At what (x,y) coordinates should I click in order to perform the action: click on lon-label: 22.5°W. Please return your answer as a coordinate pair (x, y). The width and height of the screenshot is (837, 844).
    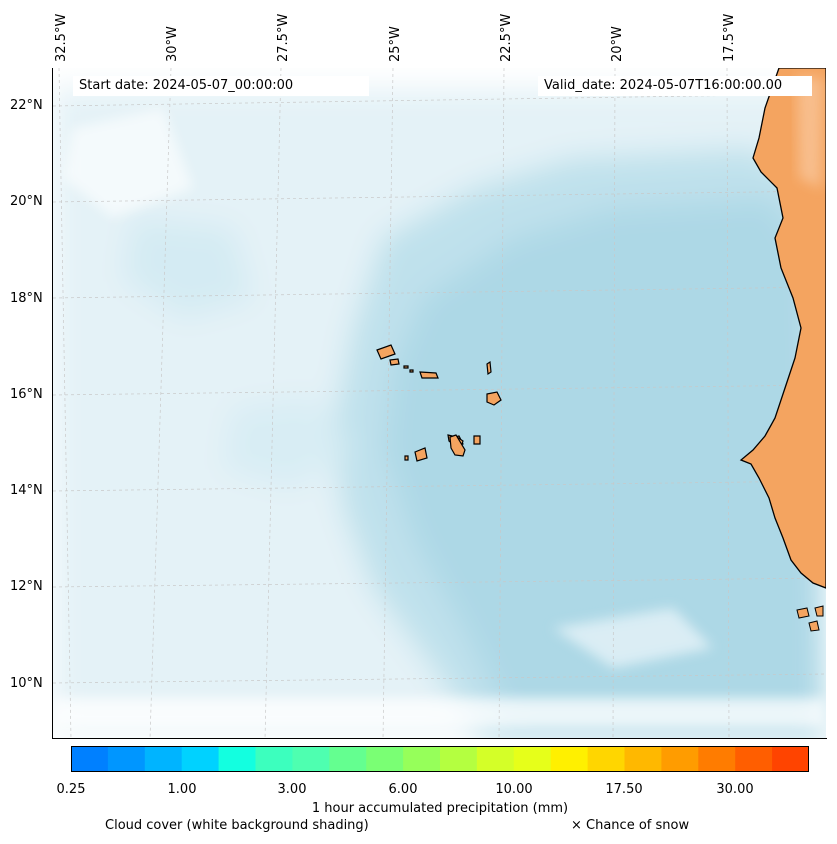
    Looking at the image, I should click on (506, 37).